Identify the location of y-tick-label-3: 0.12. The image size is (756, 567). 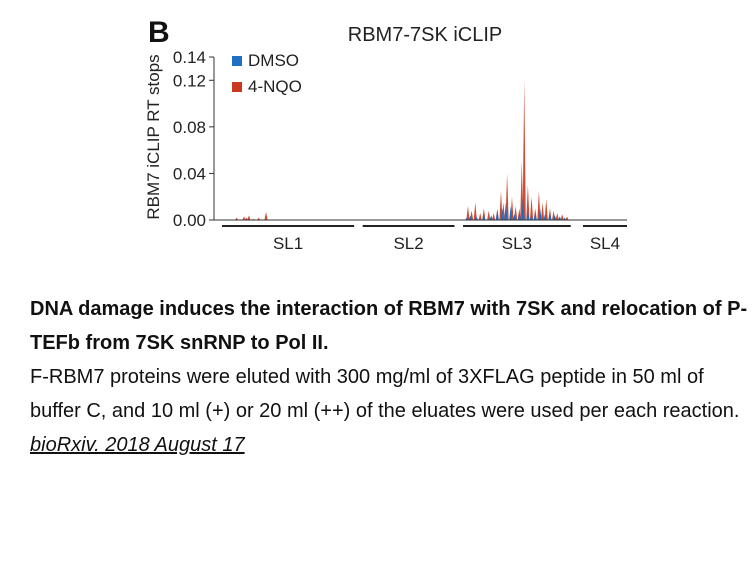
(189, 80).